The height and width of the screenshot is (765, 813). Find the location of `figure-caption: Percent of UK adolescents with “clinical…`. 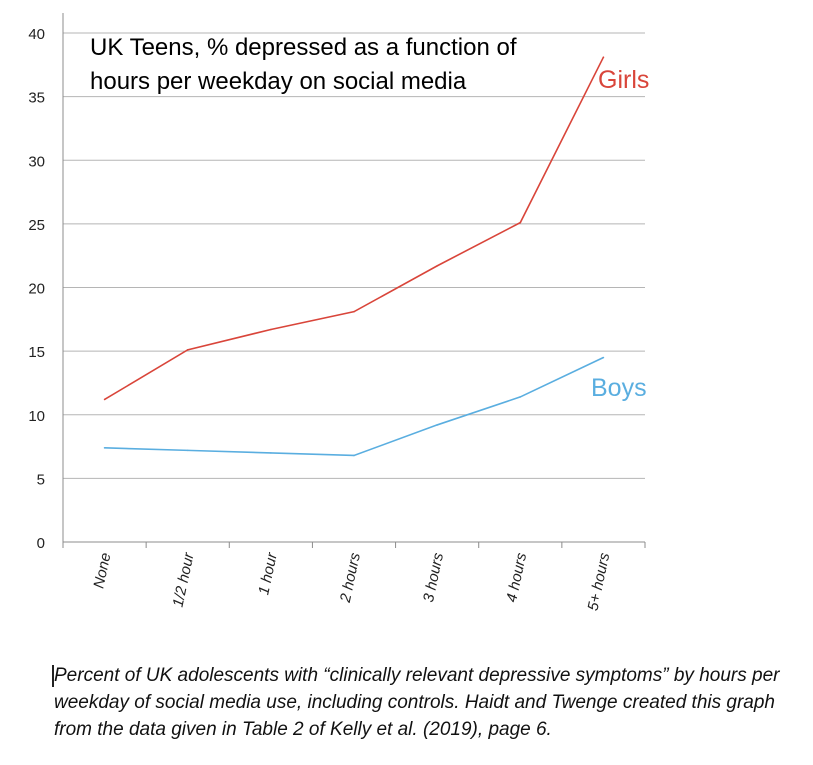

figure-caption: Percent of UK adolescents with “clinical… is located at coordinates (417, 702).